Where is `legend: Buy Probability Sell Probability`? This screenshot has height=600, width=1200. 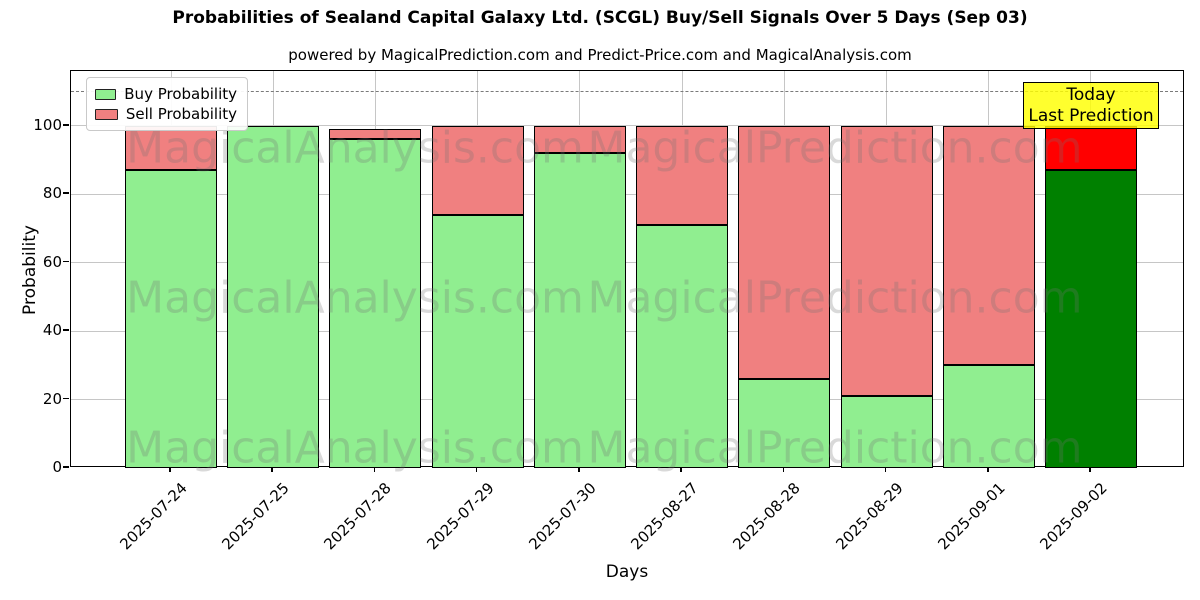 legend: Buy Probability Sell Probability is located at coordinates (167, 104).